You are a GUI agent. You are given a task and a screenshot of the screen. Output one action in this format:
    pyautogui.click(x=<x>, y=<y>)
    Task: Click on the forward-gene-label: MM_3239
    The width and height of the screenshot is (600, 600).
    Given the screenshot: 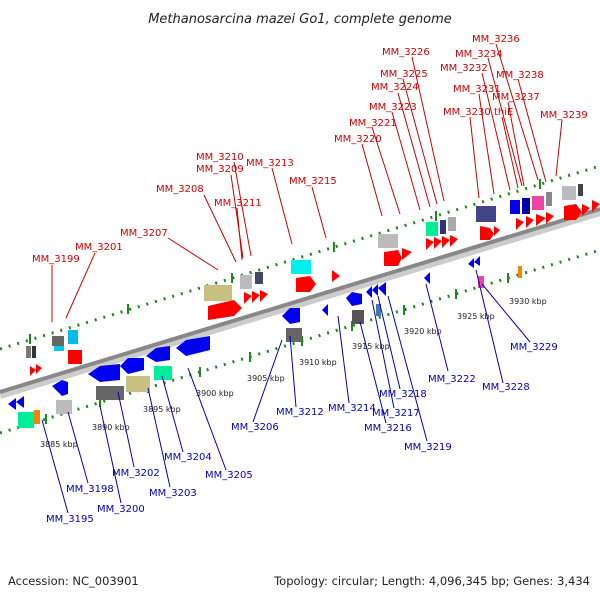 What is the action you would take?
    pyautogui.click(x=564, y=115)
    